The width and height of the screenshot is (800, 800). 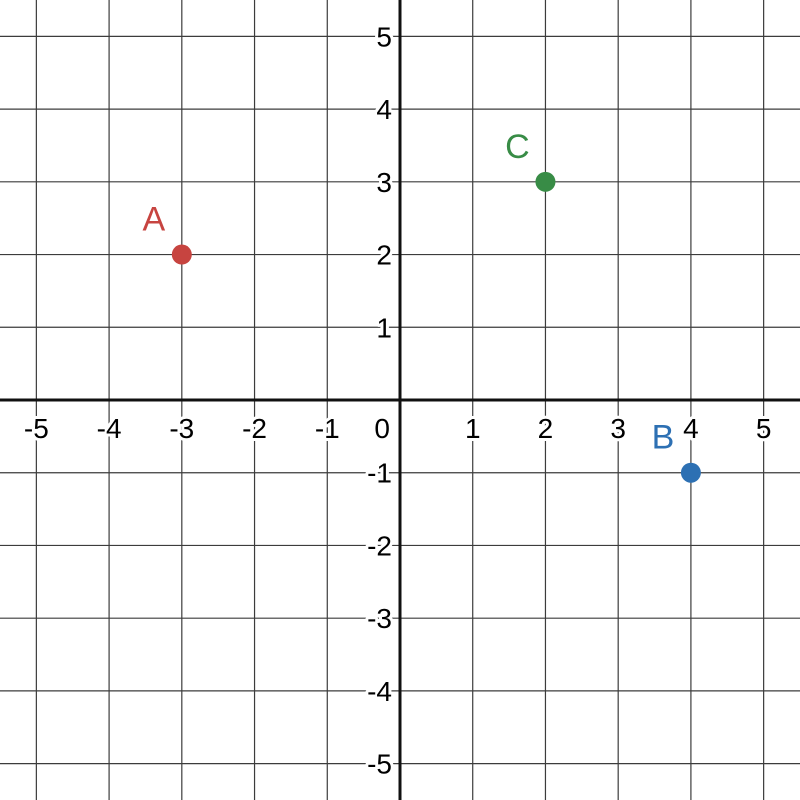 What do you see at coordinates (379, 473) in the screenshot?
I see `y-tick-label: -1` at bounding box center [379, 473].